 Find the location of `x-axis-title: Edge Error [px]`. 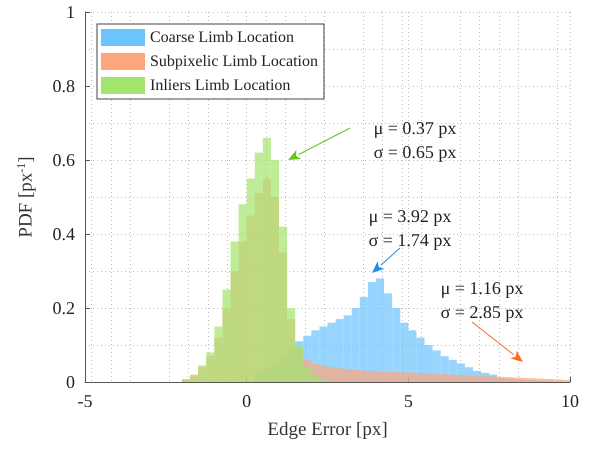

x-axis-title: Edge Error [px] is located at coordinates (327, 429).